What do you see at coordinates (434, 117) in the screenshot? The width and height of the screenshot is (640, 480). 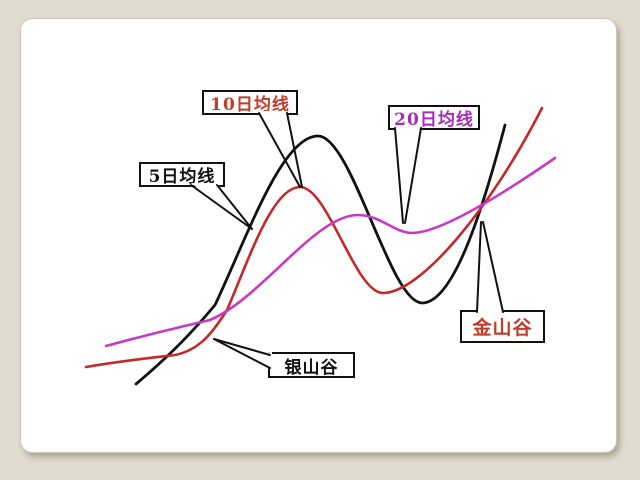 I see `ma20-label-box: 20日均线` at bounding box center [434, 117].